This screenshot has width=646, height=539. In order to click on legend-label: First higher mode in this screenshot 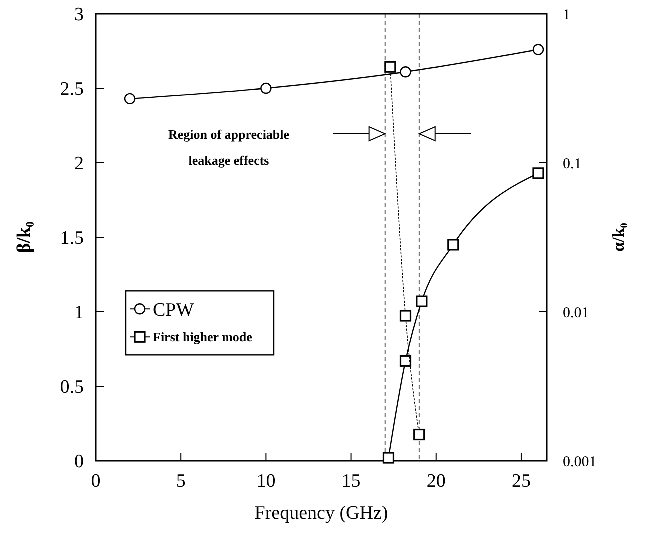, I will do `click(203, 337)`.